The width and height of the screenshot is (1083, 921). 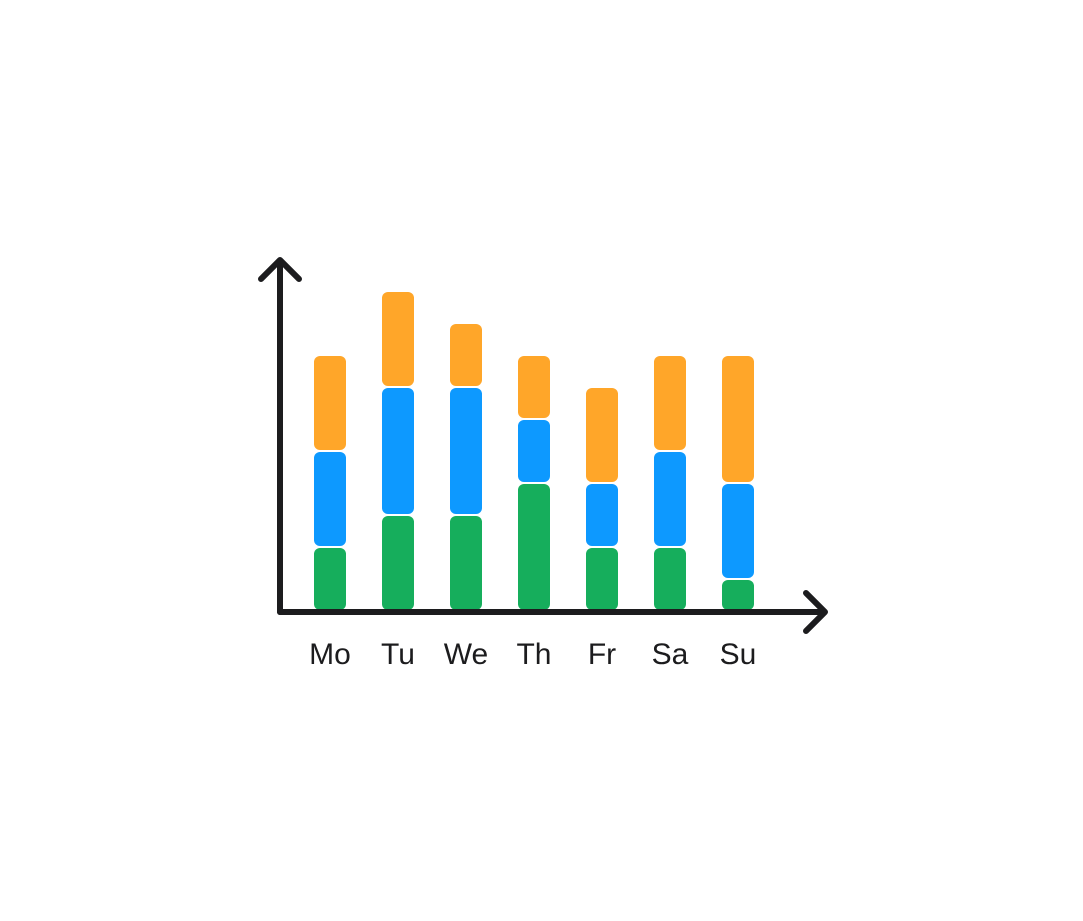 What do you see at coordinates (280, 269) in the screenshot?
I see `y-axis-arrow-icon` at bounding box center [280, 269].